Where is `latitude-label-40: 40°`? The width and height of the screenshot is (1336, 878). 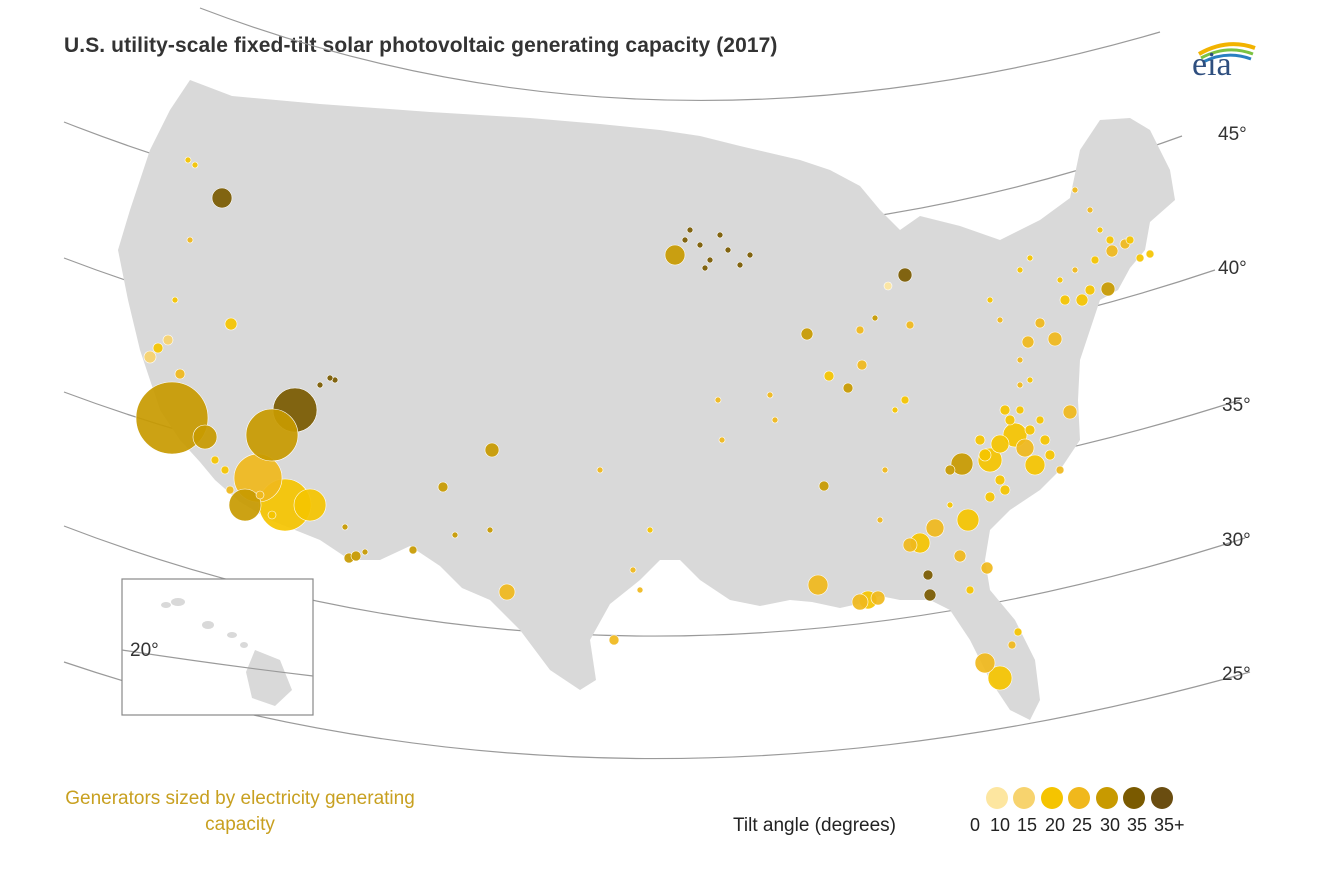
latitude-label-40: 40° is located at coordinates (1232, 268).